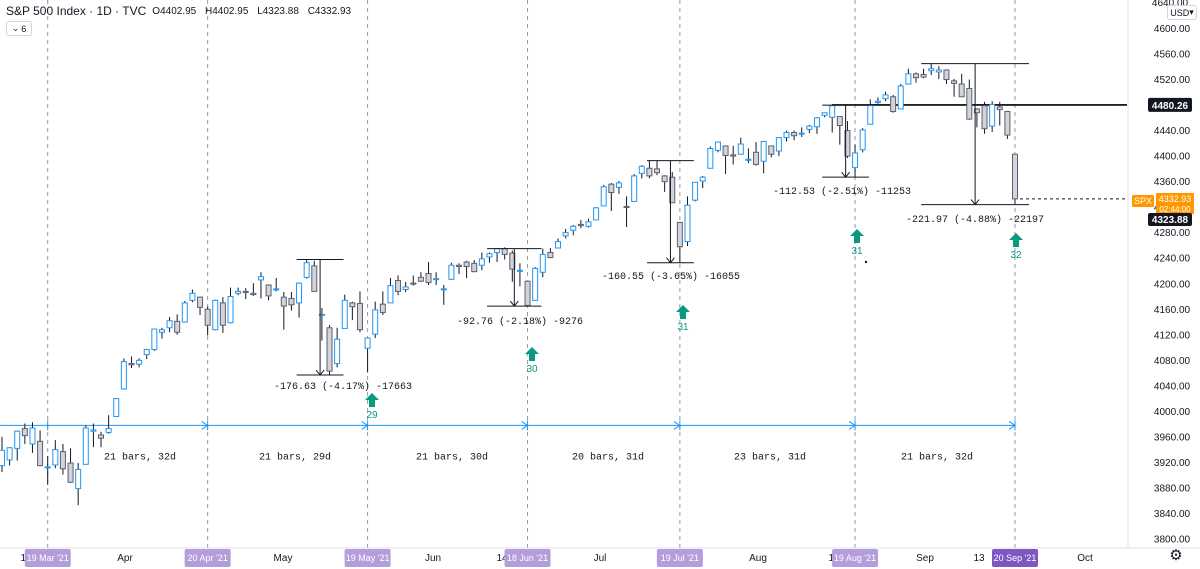  I want to click on price-tick-label: 4600.00, so click(1172, 29).